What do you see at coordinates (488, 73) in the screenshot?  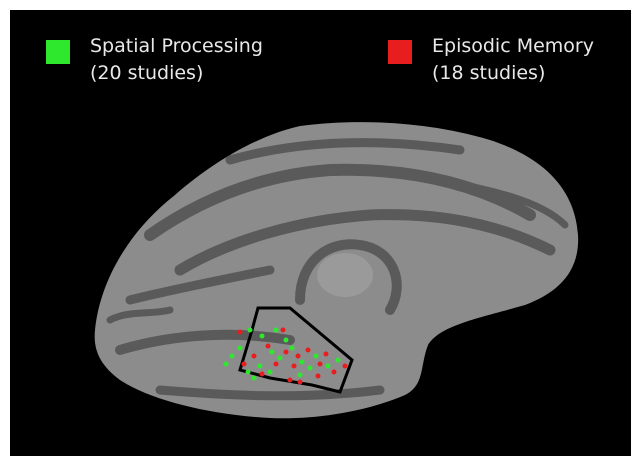 I see `legend-detail: (18 studies)` at bounding box center [488, 73].